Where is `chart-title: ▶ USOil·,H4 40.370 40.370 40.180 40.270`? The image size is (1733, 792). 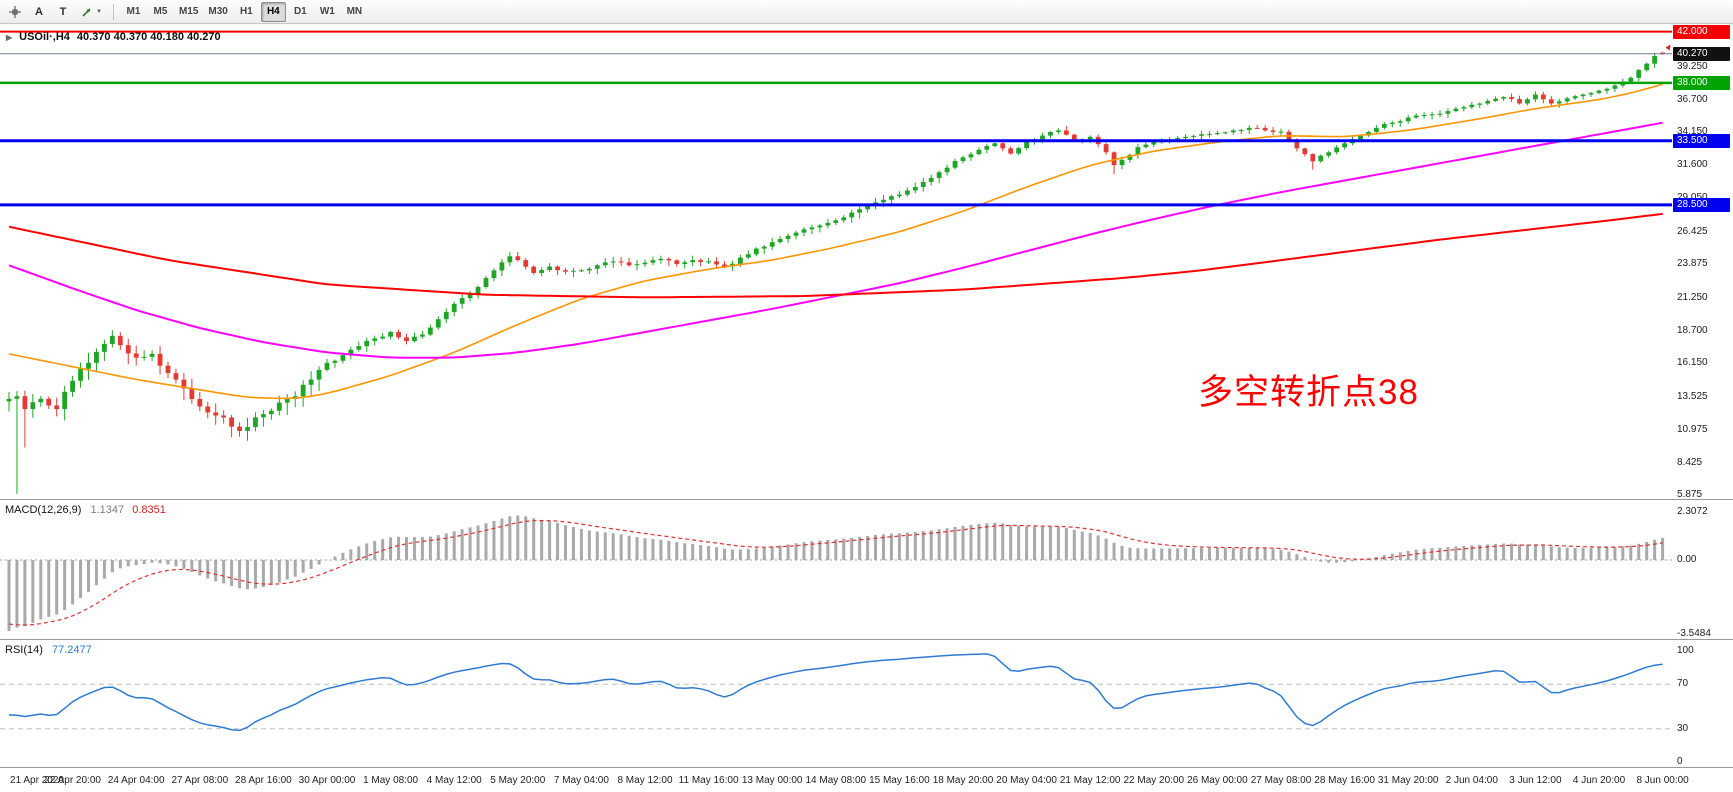 chart-title: ▶ USOil·,H4 40.370 40.370 40.180 40.270 is located at coordinates (113, 37).